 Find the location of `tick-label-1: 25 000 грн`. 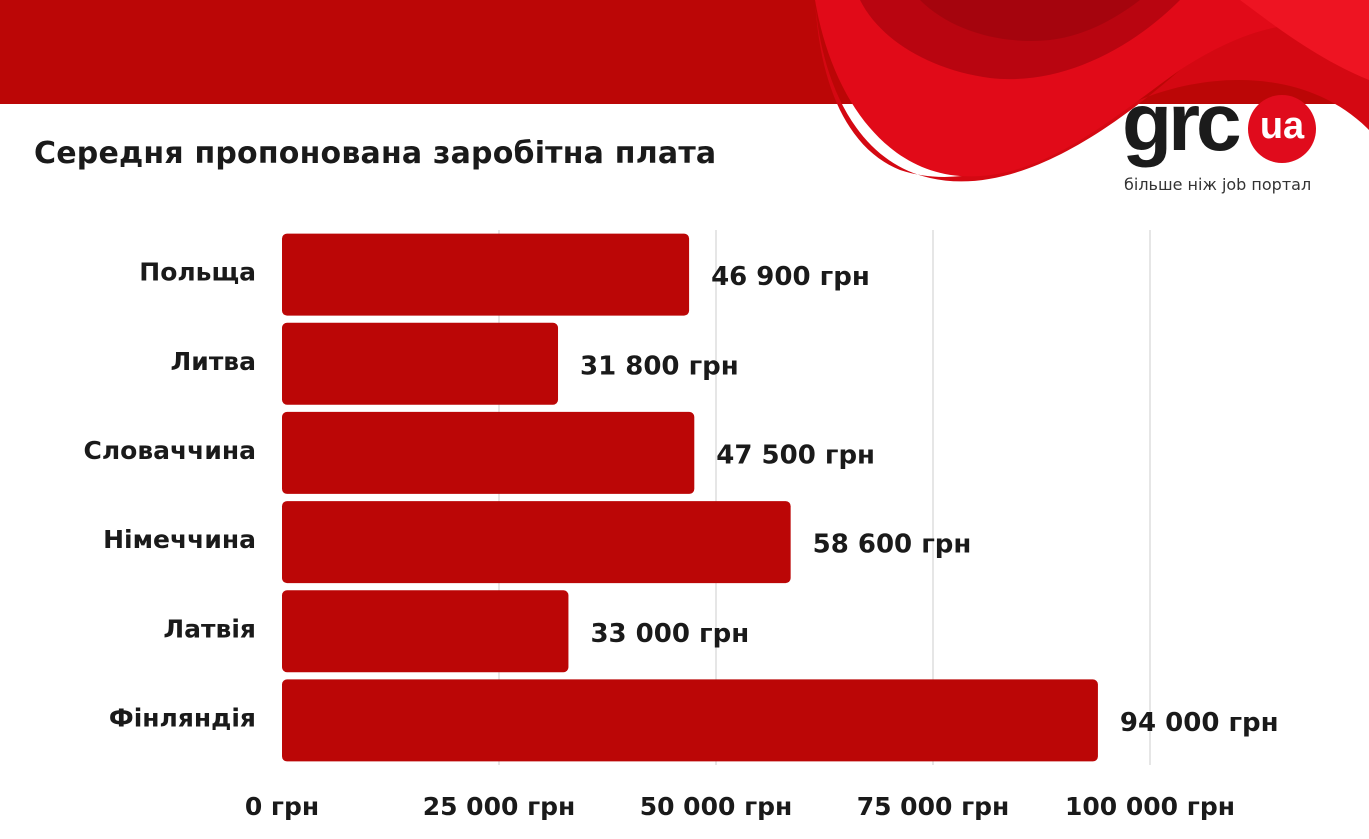

tick-label-1: 25 000 грн is located at coordinates (499, 806).